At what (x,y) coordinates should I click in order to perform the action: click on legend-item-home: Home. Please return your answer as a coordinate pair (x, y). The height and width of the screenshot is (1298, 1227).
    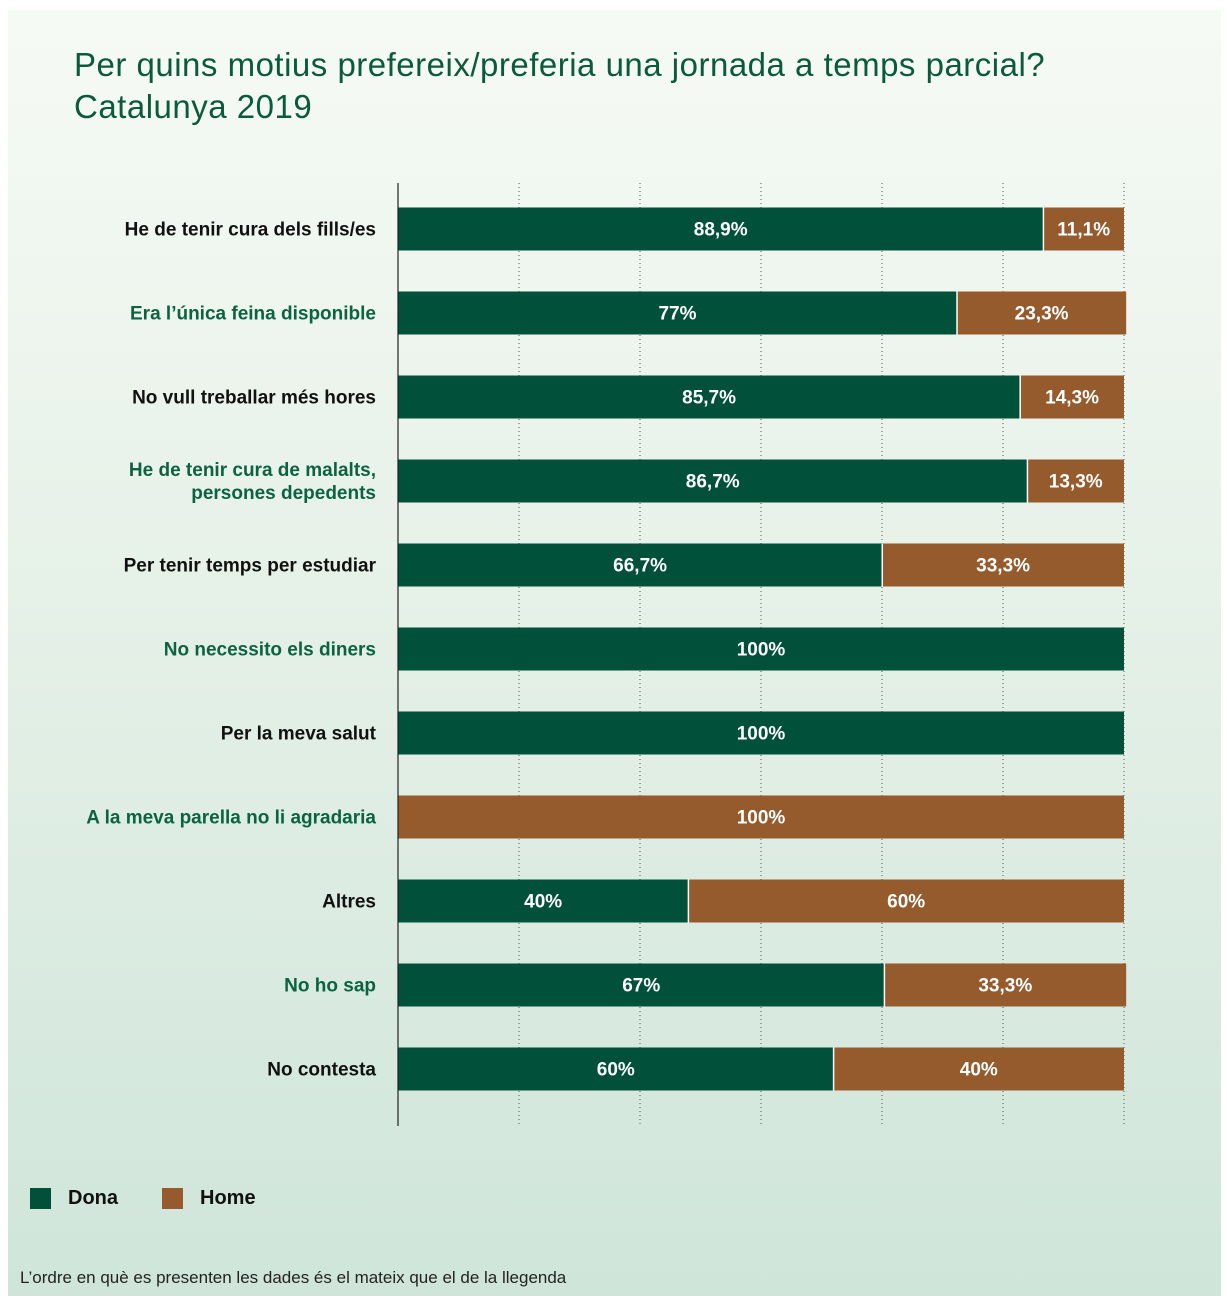
    Looking at the image, I should click on (209, 1198).